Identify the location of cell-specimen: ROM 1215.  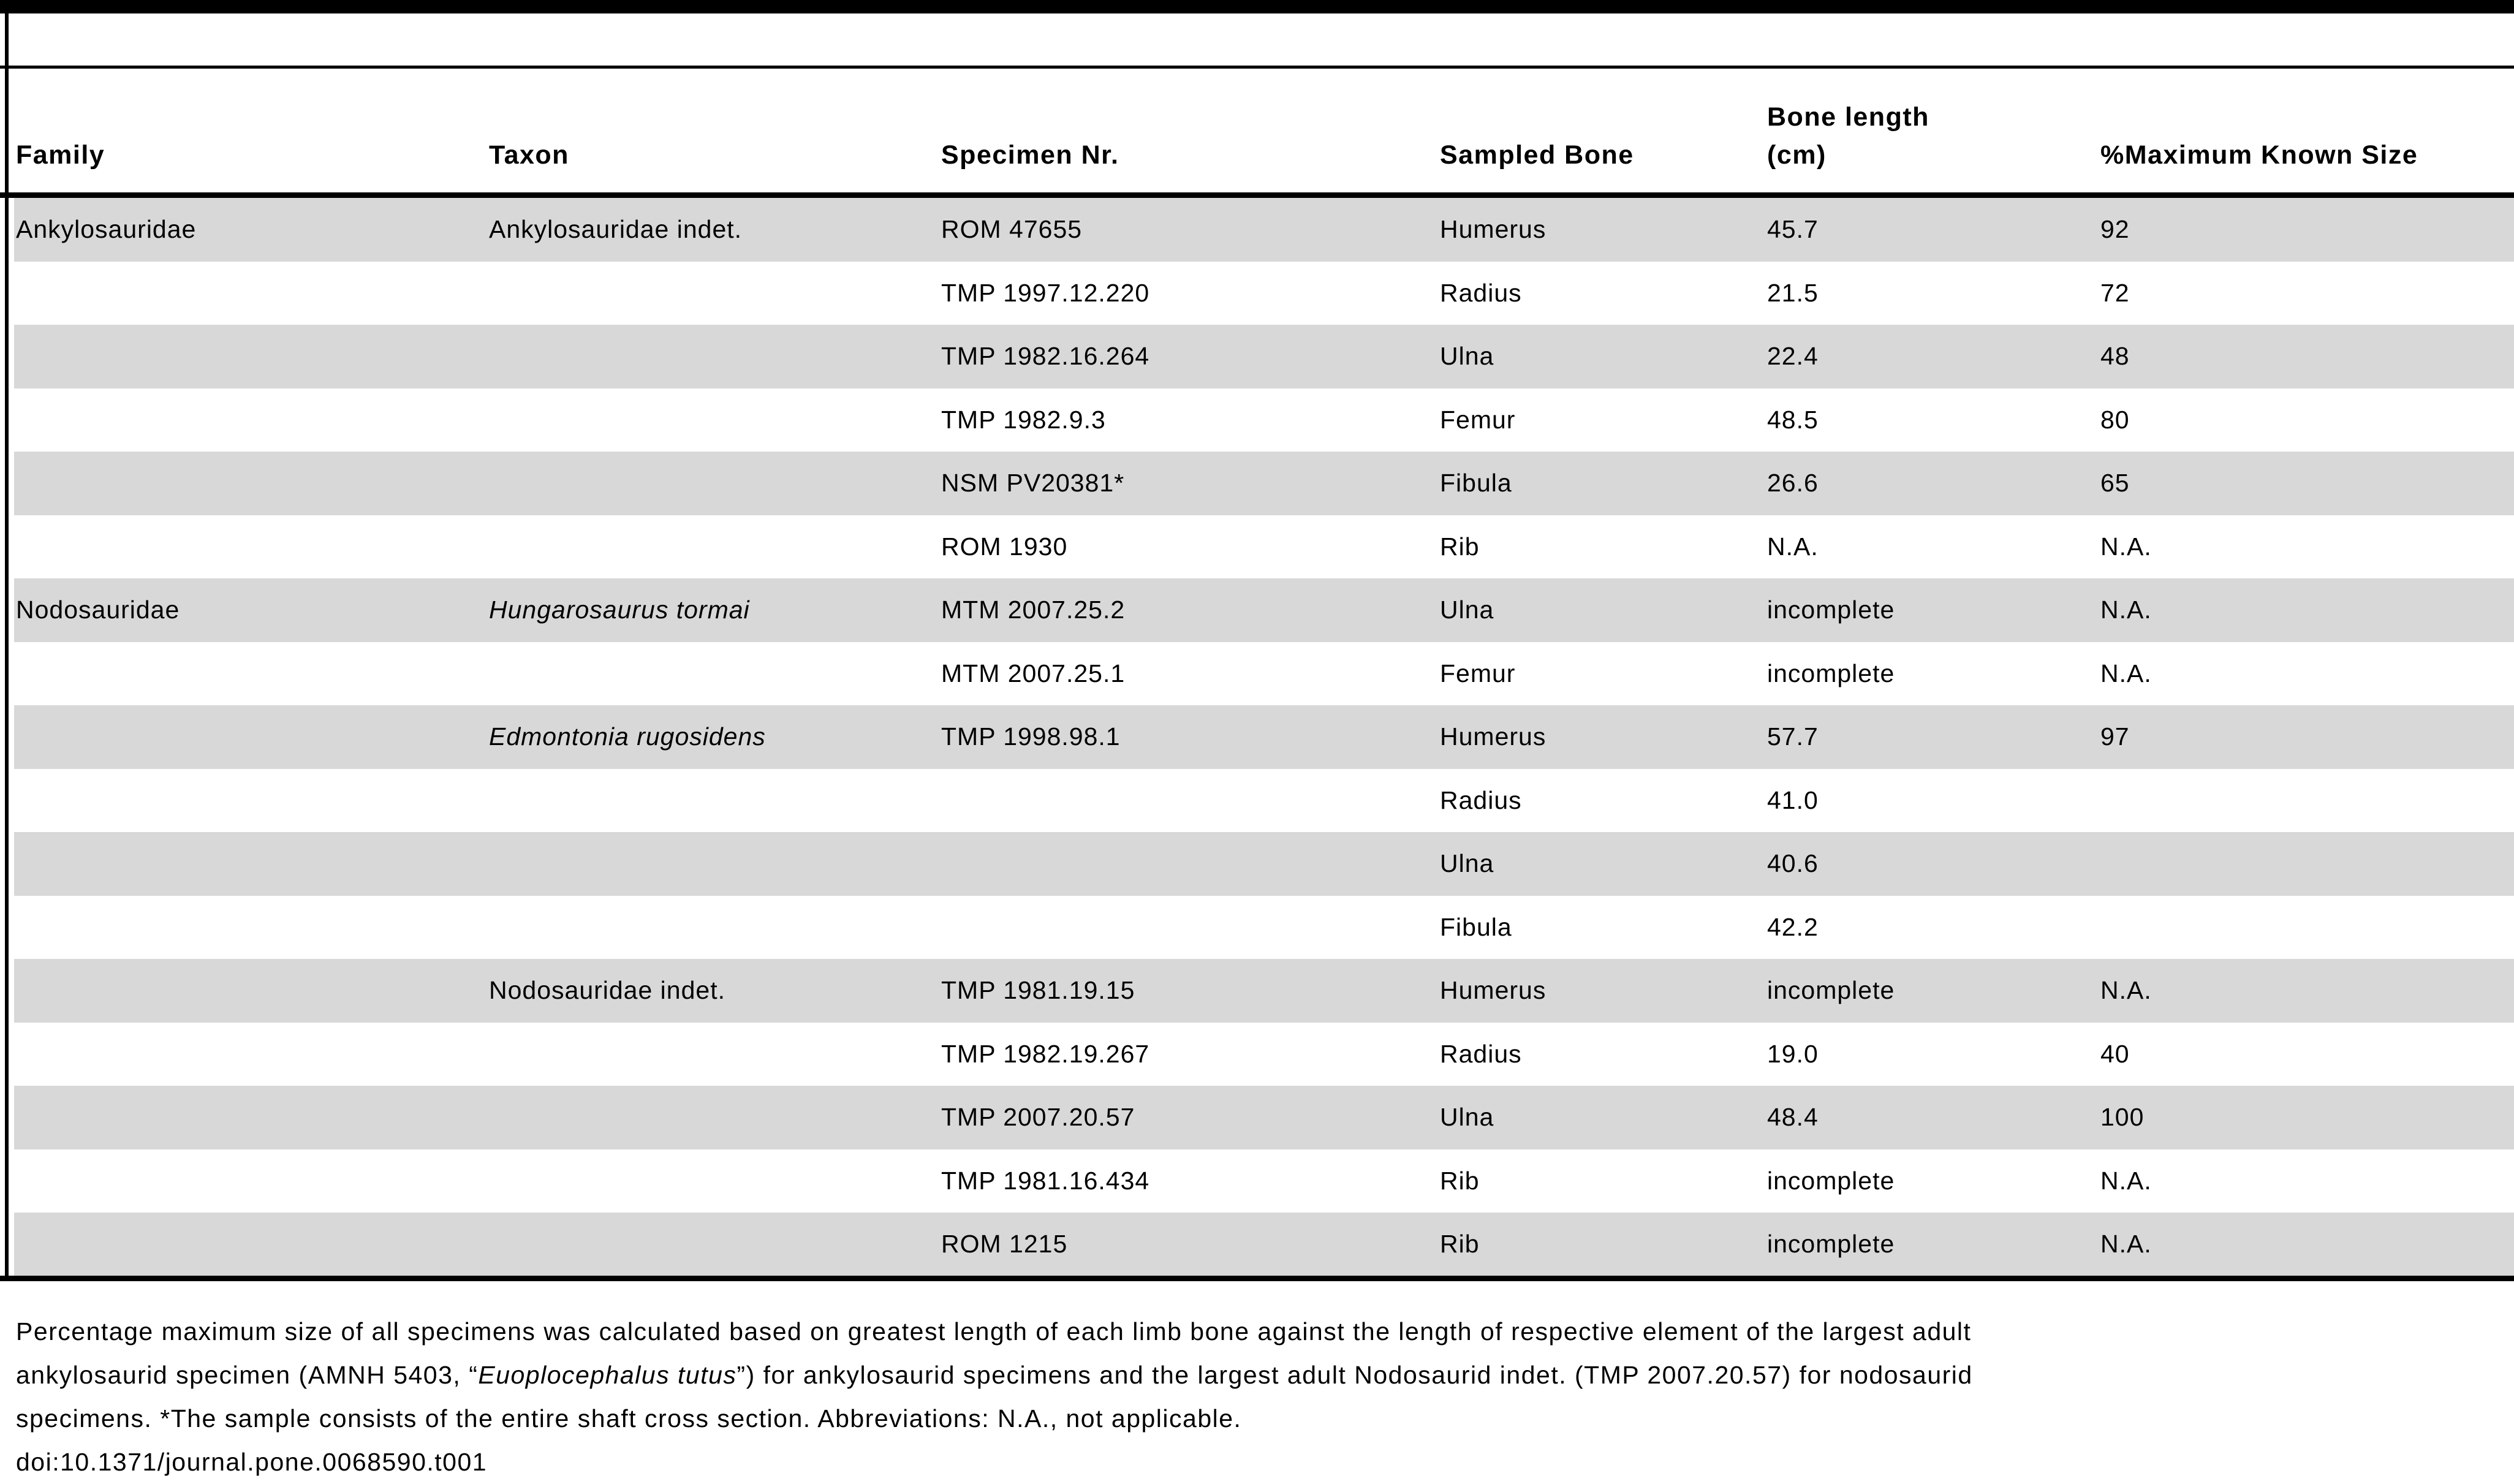
(1005, 1244).